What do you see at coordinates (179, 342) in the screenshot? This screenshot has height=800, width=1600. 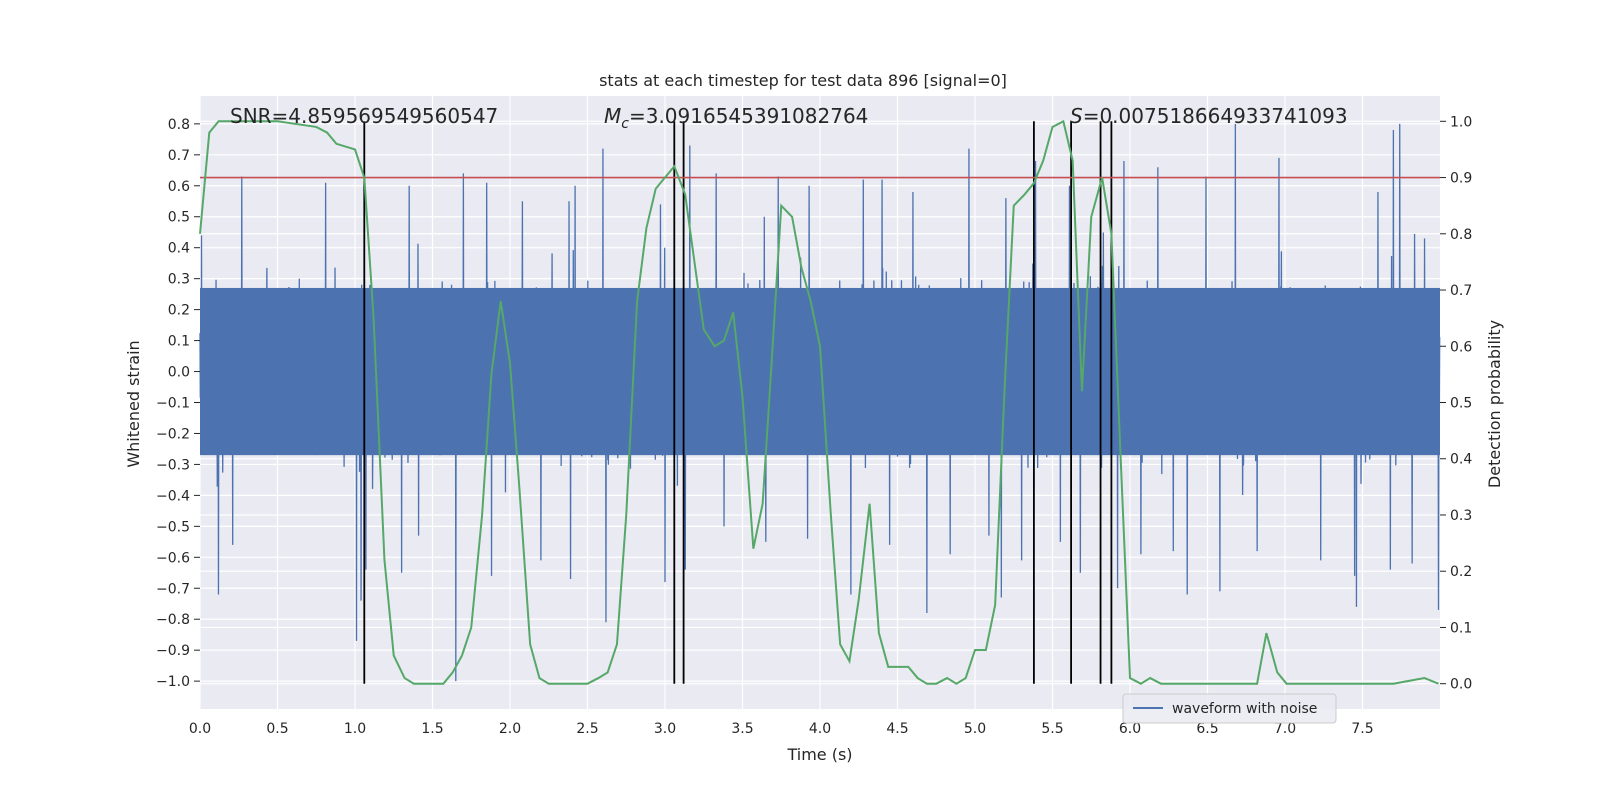 I see `y-tick-label: 0.1` at bounding box center [179, 342].